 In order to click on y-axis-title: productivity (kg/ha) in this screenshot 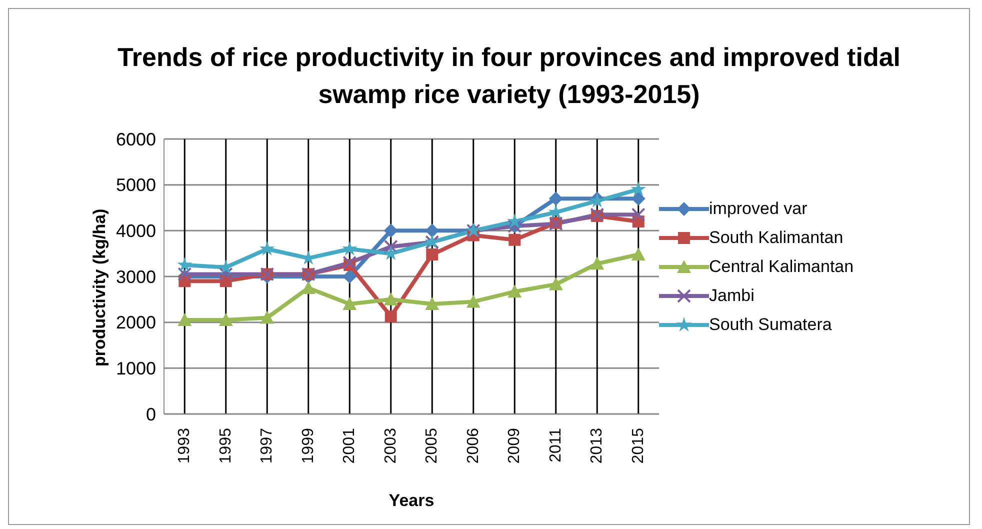, I will do `click(100, 287)`.